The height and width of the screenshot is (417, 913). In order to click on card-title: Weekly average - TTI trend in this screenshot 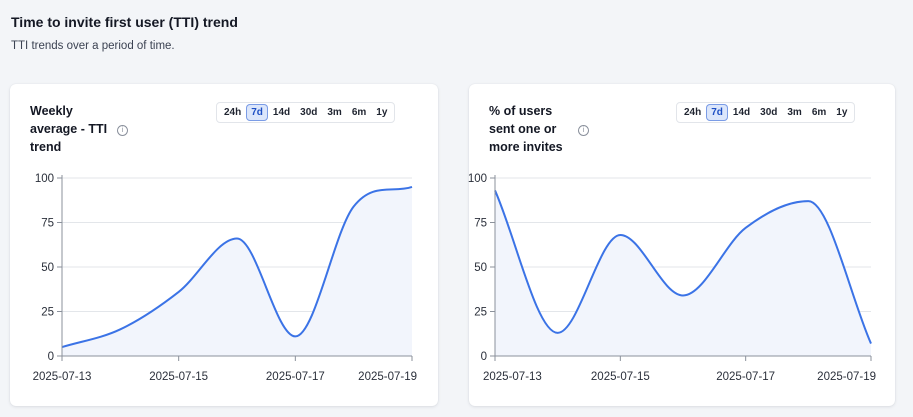, I will do `click(69, 129)`.